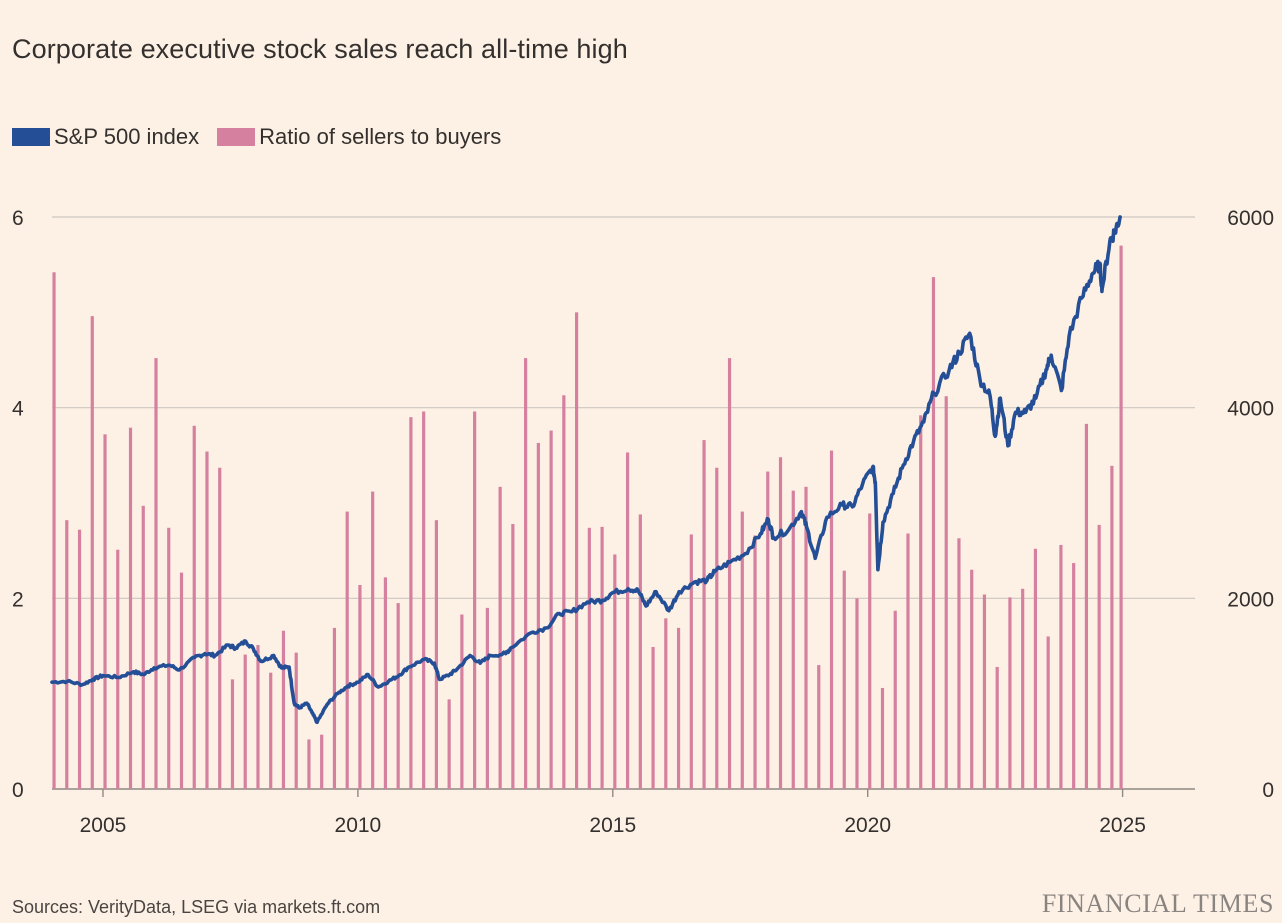  I want to click on legend-item-sp500: S&P 500 index, so click(105, 137).